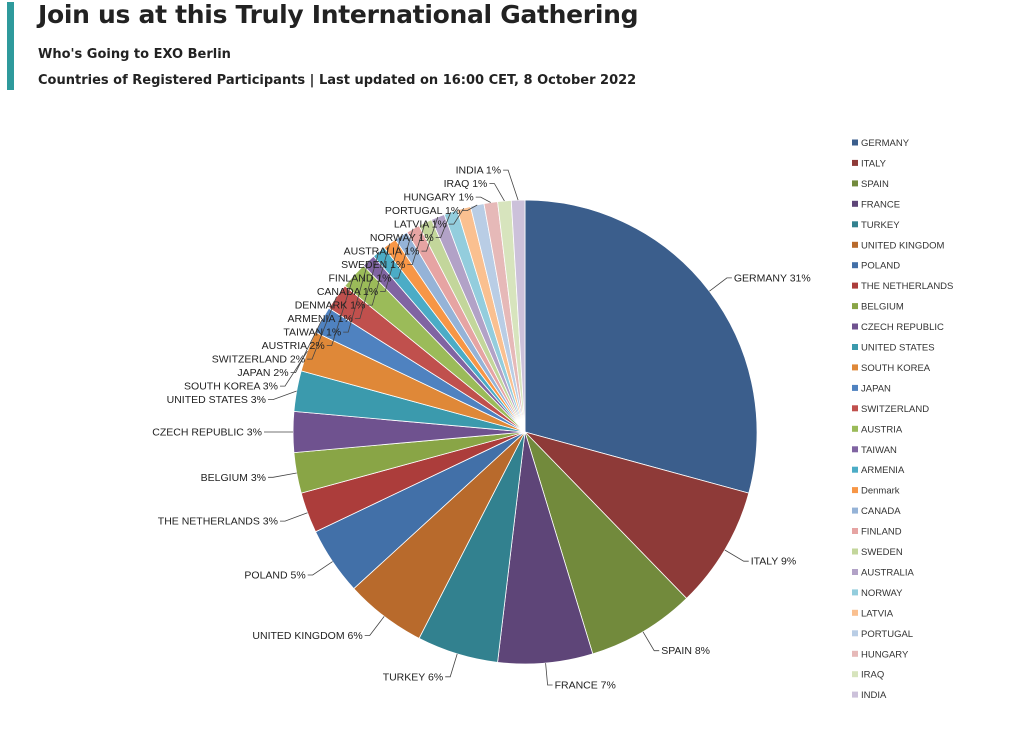 The height and width of the screenshot is (733, 1024). What do you see at coordinates (307, 636) in the screenshot?
I see `data-label-united-kingdom: UNITED KINGDOM 6%` at bounding box center [307, 636].